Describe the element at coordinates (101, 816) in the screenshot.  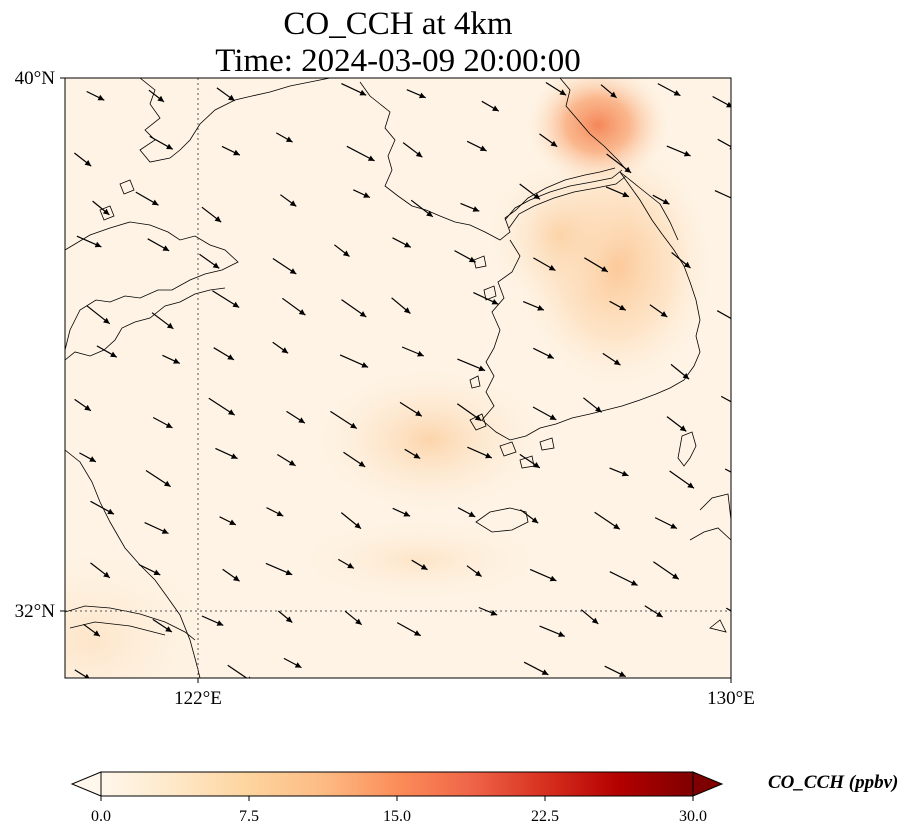
I see `colorbar-tick-label: 0.0` at that location.